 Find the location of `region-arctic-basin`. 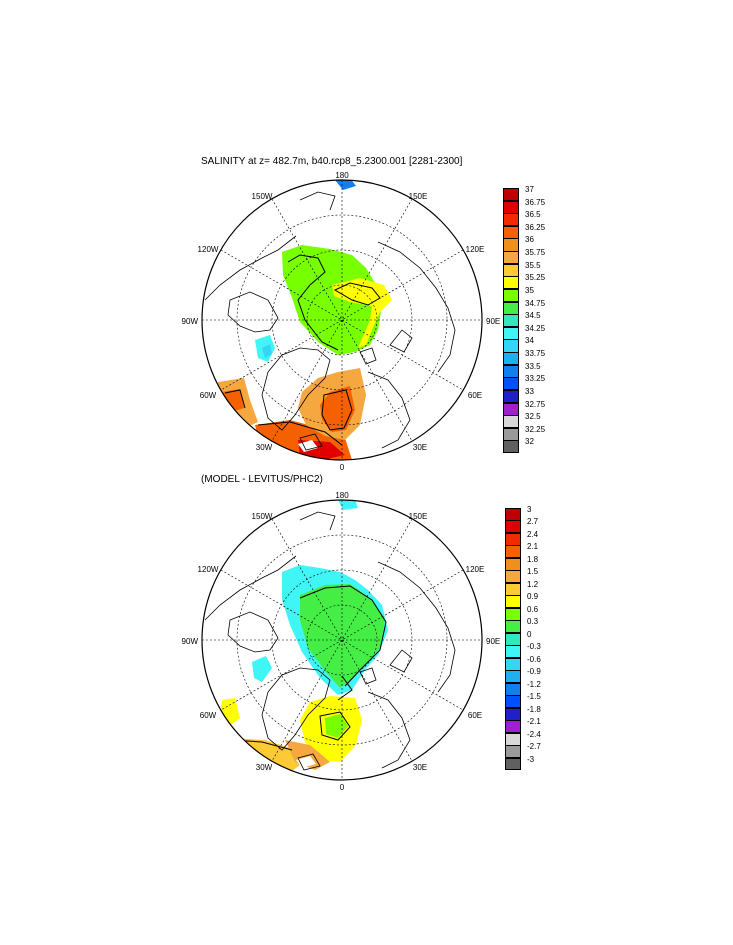

region-arctic-basin is located at coordinates (332, 300).